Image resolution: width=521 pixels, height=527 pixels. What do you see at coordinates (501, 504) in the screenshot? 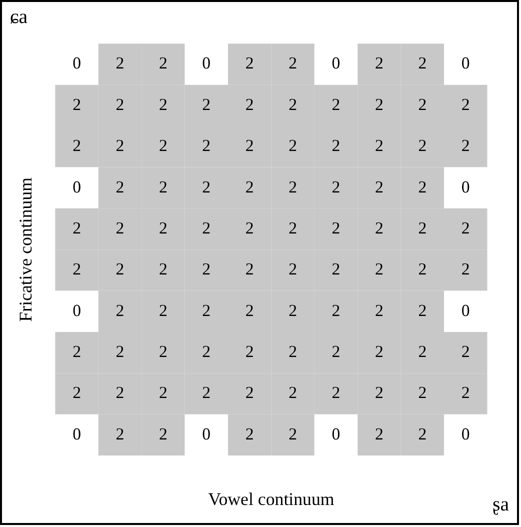
I see `text: ʂa` at bounding box center [501, 504].